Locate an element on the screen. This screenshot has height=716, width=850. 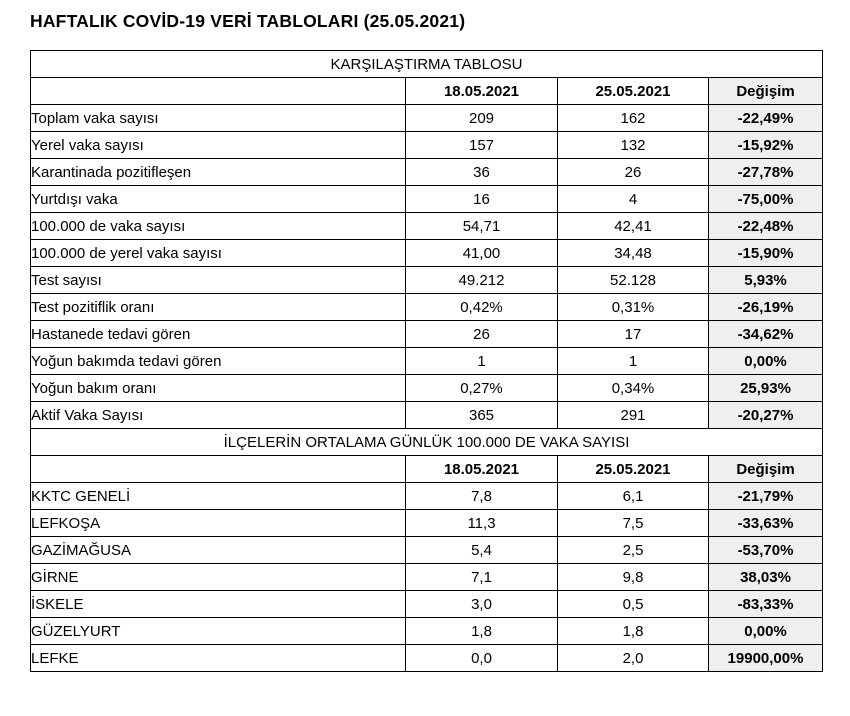
value-cell-date-2: 2,5 is located at coordinates (633, 550).